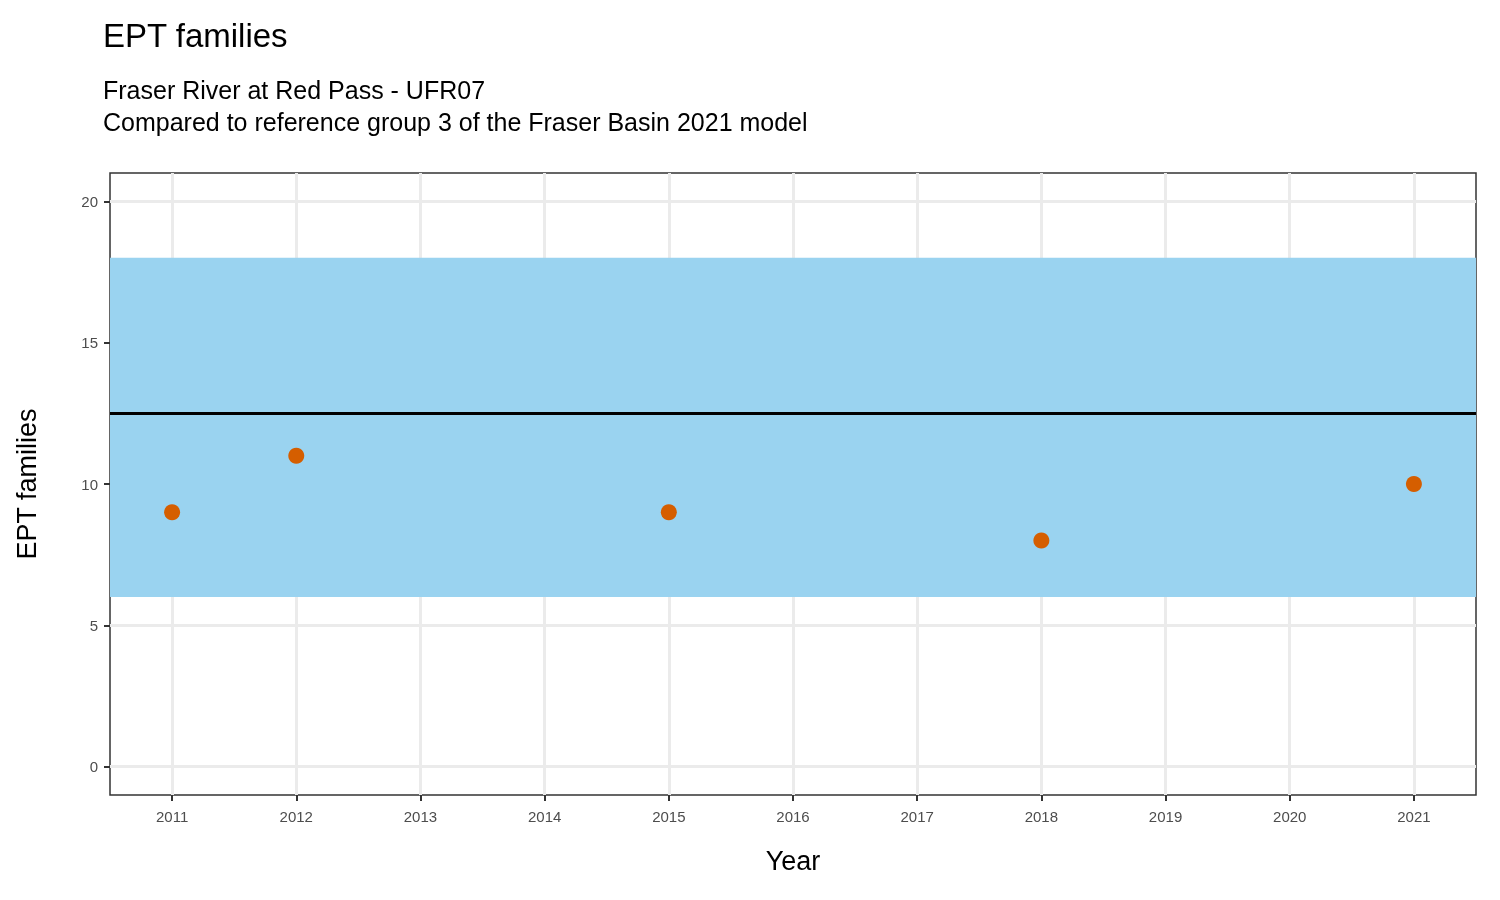  I want to click on x-axis-title: Year, so click(793, 860).